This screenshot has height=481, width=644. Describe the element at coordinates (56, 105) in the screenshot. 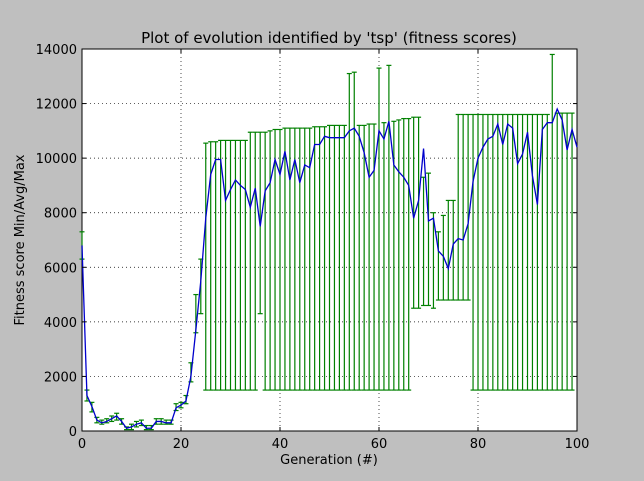

I see `y-tick-label: 12000` at that location.